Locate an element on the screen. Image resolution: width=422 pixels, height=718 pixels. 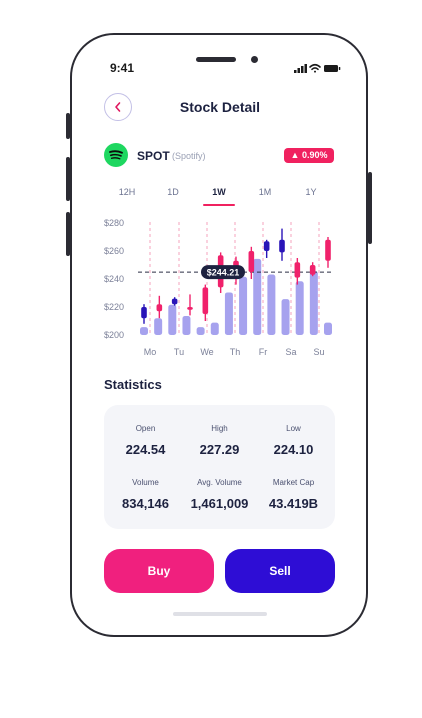
sell-button: Sell is located at coordinates (280, 571).